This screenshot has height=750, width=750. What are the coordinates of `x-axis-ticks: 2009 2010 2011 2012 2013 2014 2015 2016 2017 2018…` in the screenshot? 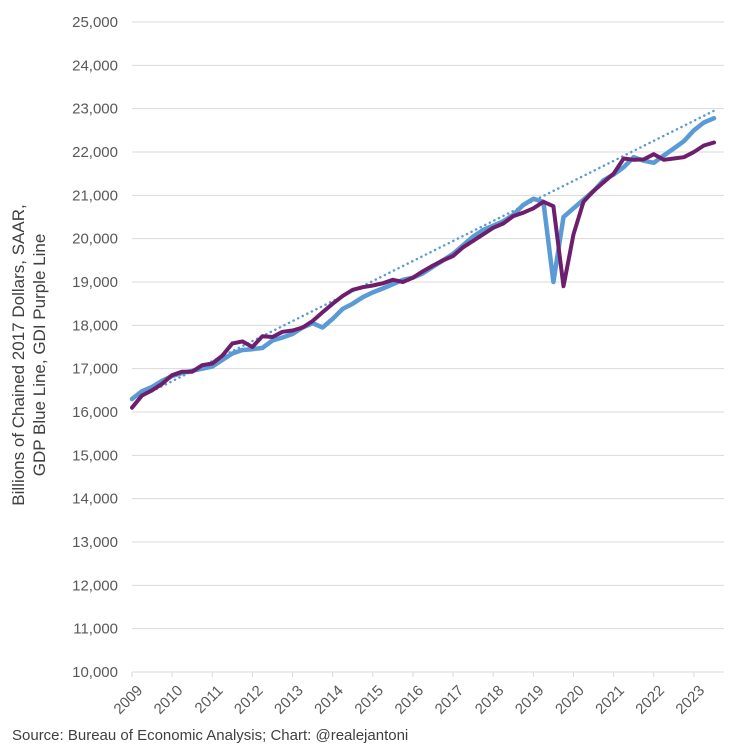 It's located at (409, 695).